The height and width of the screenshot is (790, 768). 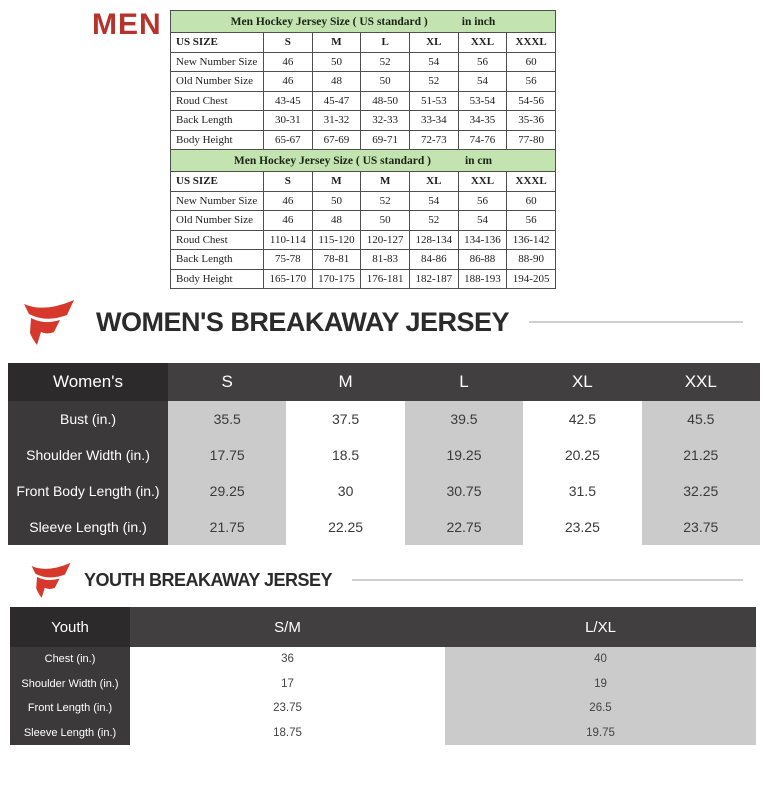 I want to click on youth-section-title: YOUTH BREAKAWAY JERSEY, so click(x=208, y=579).